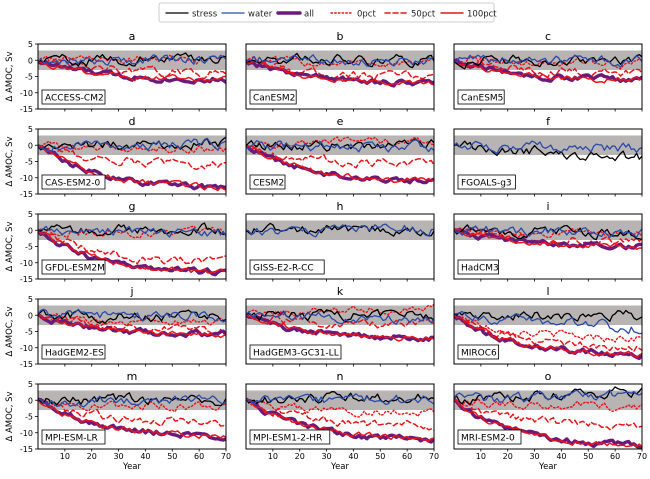  Describe the element at coordinates (10, 161) in the screenshot. I see `y-axis-label: Δ AMOC, Sv` at that location.